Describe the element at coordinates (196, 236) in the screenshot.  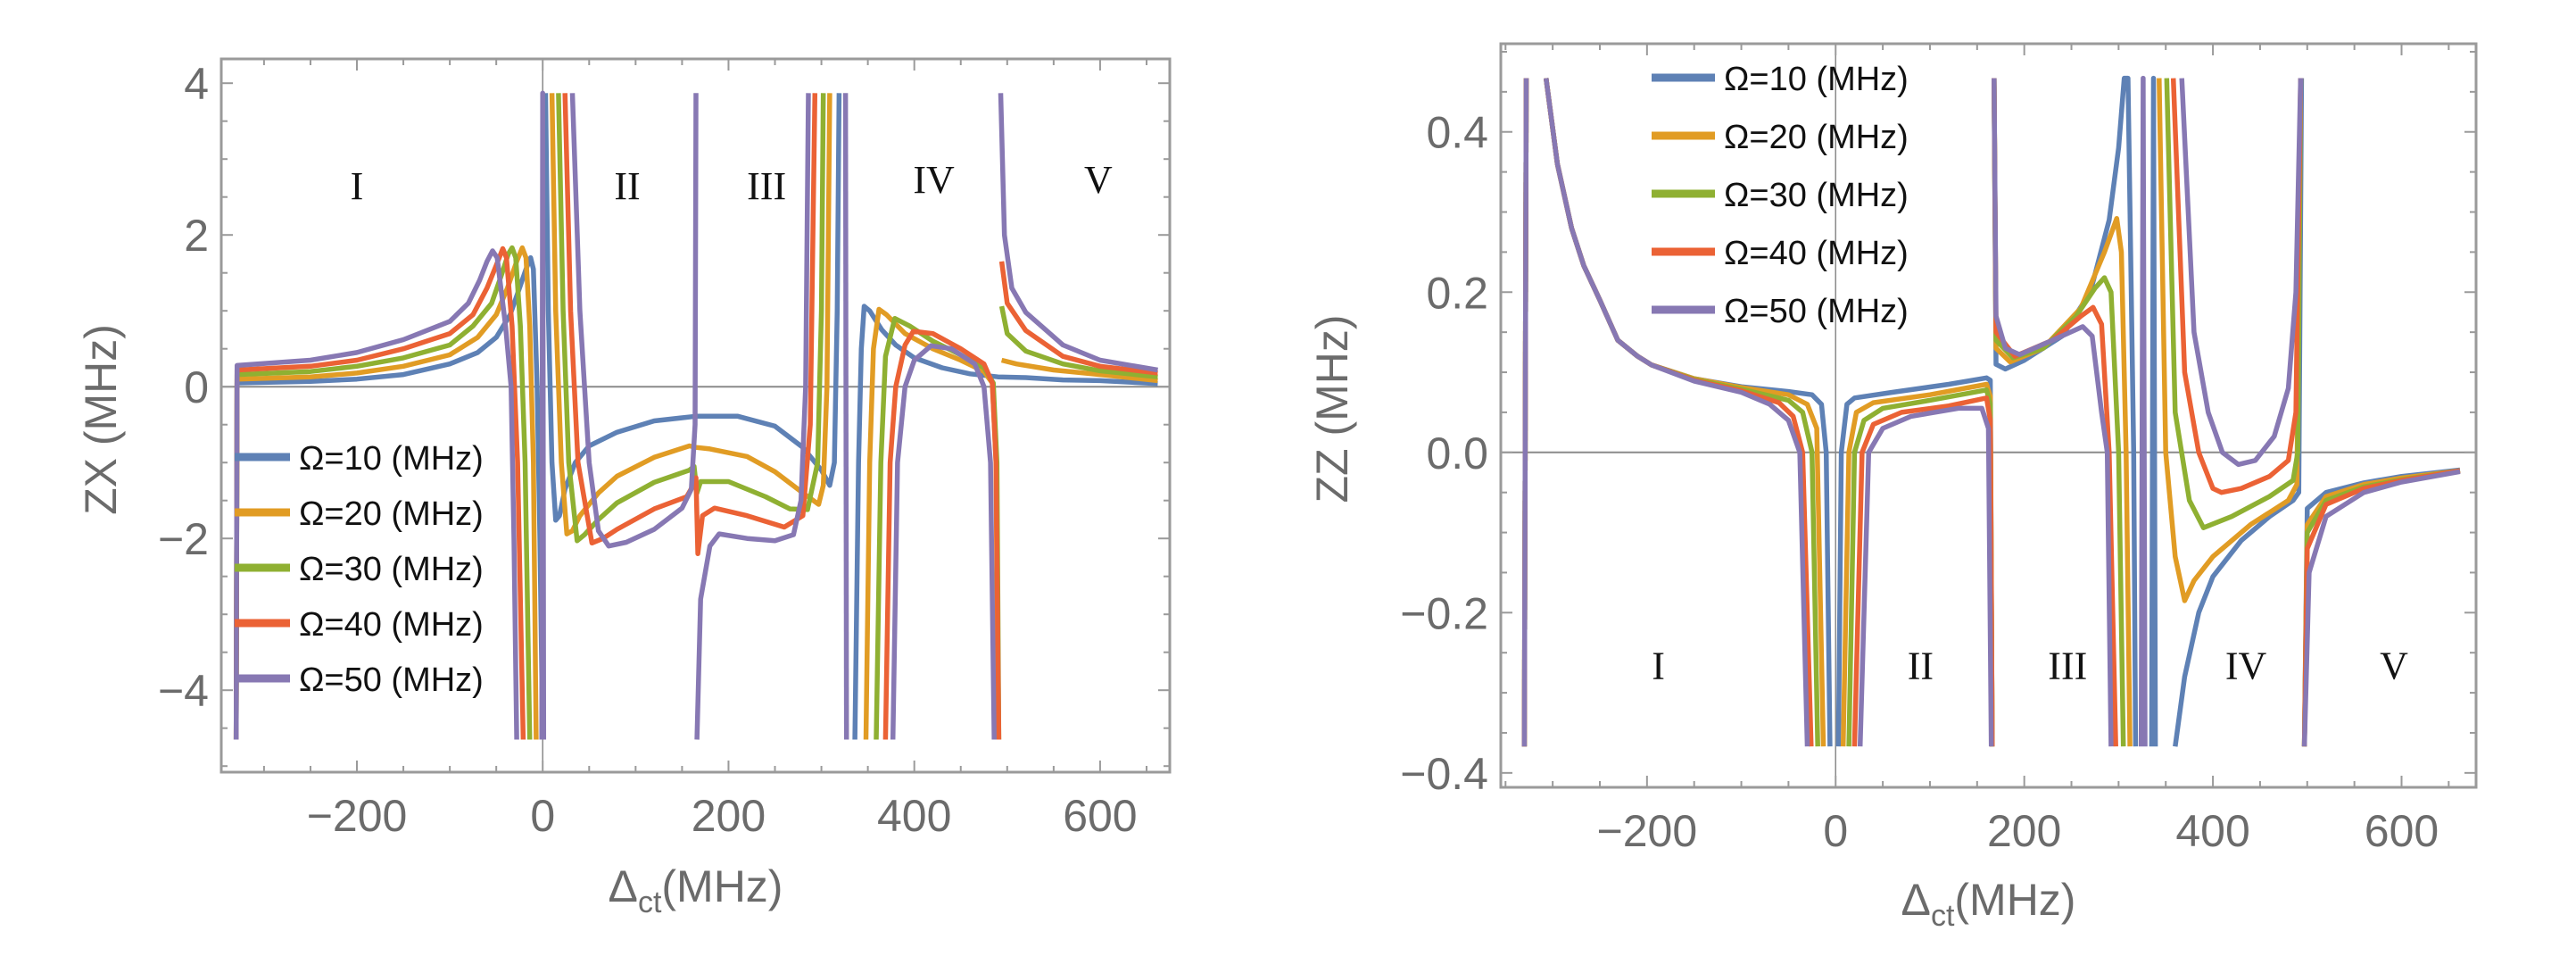
I see `y-tick-label: 2` at that location.